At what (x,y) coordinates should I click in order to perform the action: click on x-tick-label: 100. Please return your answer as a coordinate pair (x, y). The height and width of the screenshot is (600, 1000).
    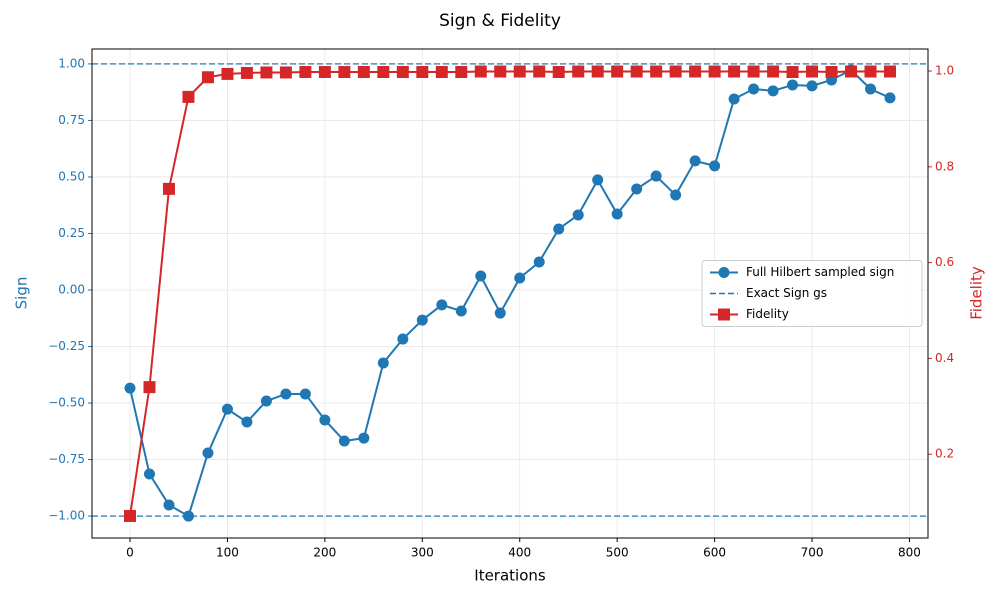
    Looking at the image, I should click on (227, 553).